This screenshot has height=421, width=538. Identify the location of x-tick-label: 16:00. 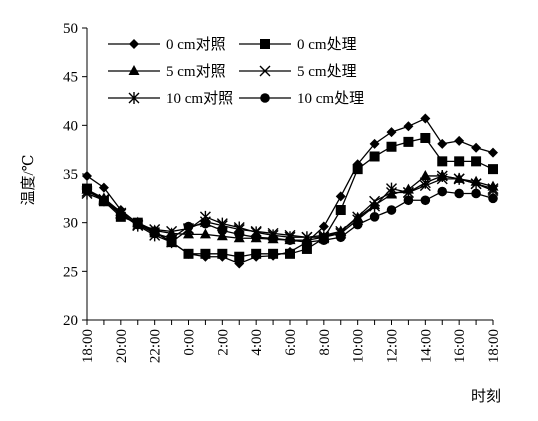
(460, 346).